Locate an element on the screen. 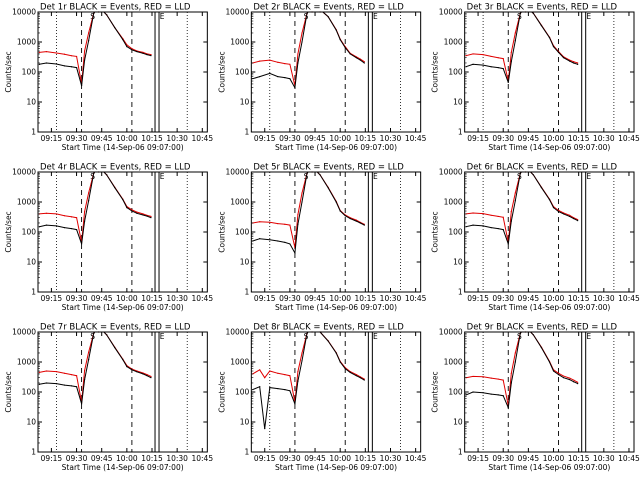 This screenshot has width=640, height=480. y-tick-label: 10 is located at coordinates (245, 422).